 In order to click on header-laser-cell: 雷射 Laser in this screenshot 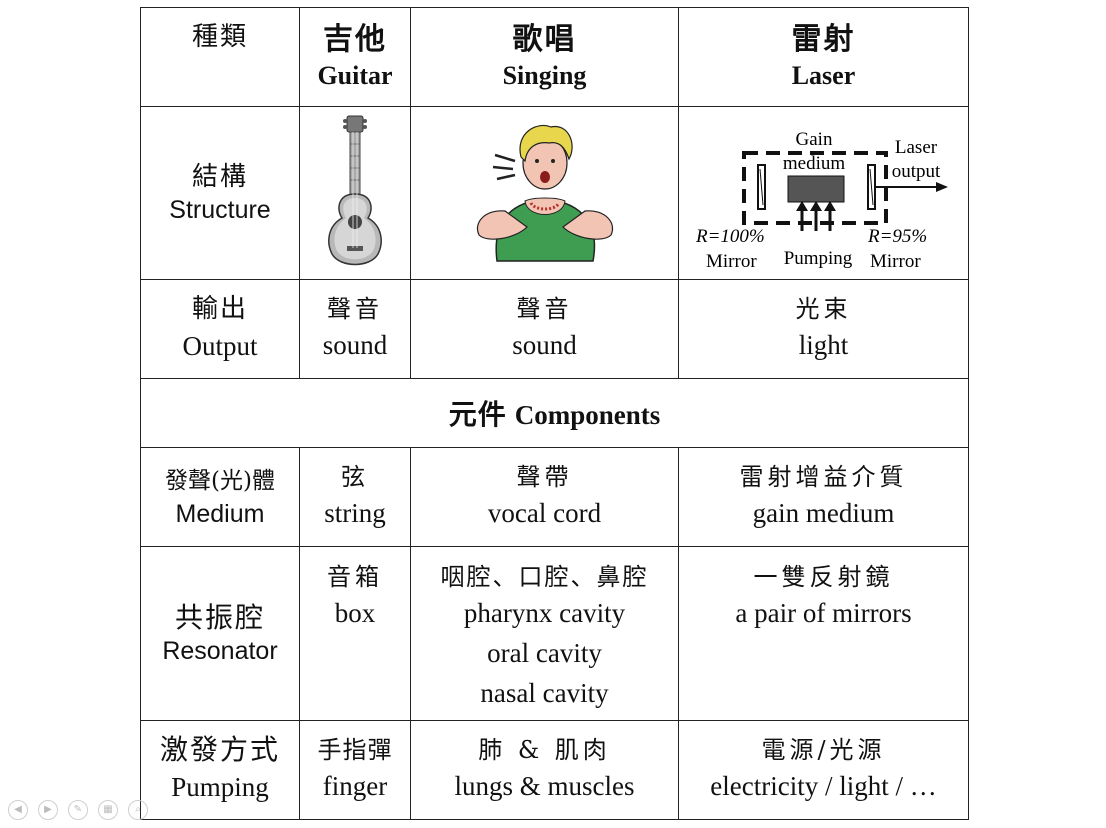, I will do `click(823, 57)`.